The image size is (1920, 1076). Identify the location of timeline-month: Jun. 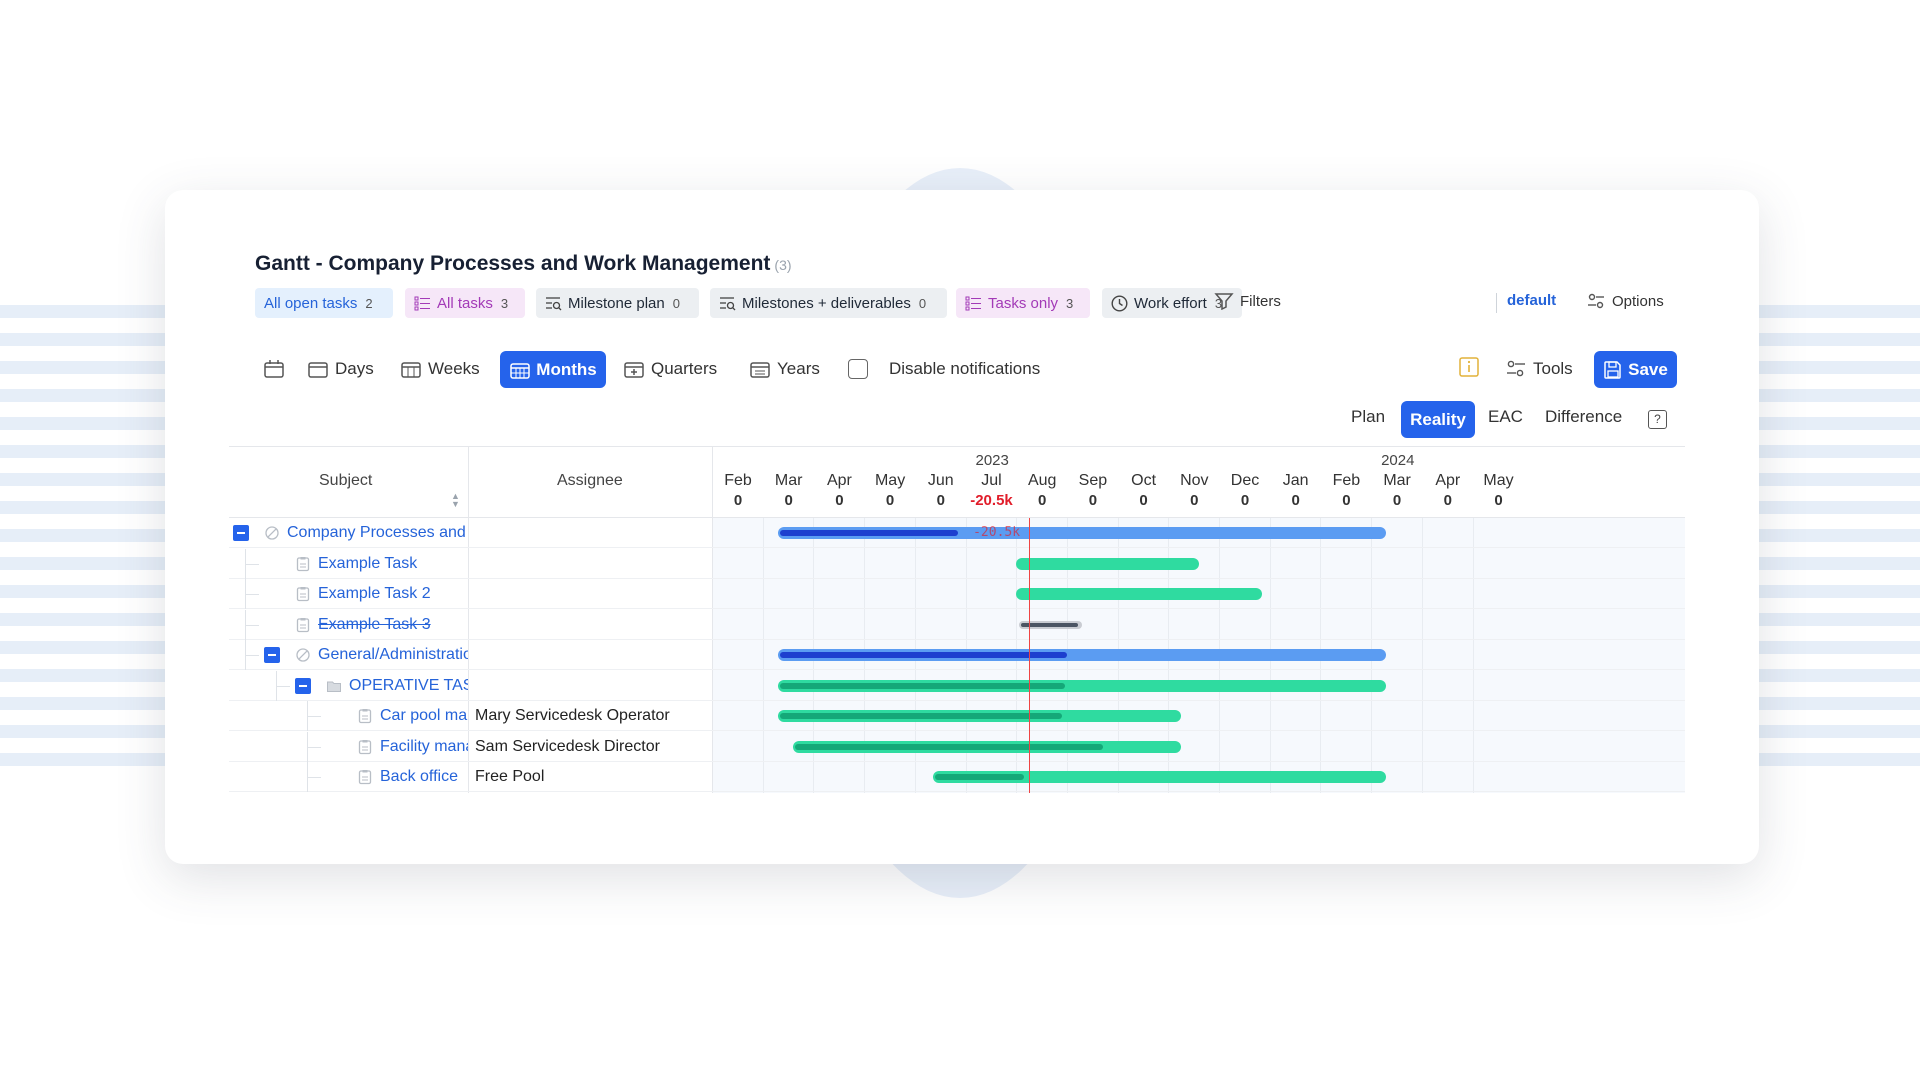
(940, 480).